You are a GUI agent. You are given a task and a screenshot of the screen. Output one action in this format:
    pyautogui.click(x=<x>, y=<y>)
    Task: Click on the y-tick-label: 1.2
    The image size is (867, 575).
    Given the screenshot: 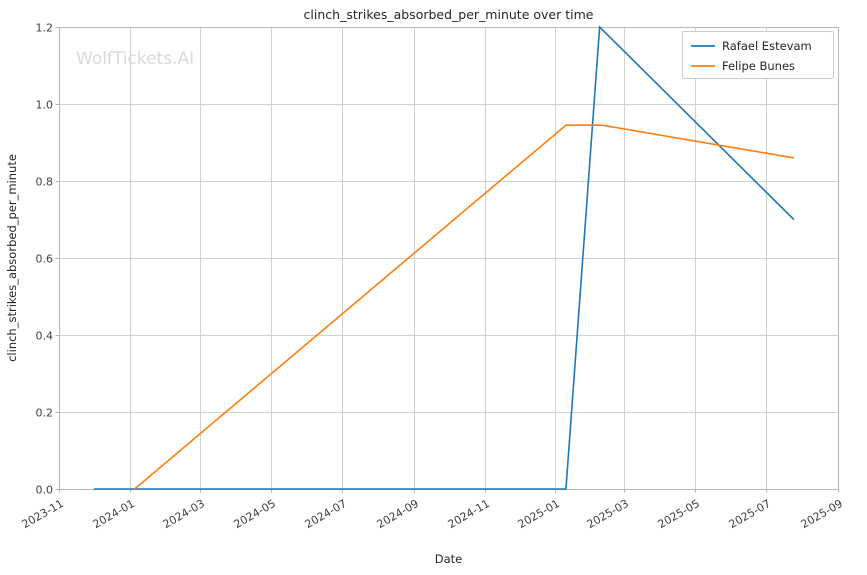 What is the action you would take?
    pyautogui.click(x=45, y=28)
    